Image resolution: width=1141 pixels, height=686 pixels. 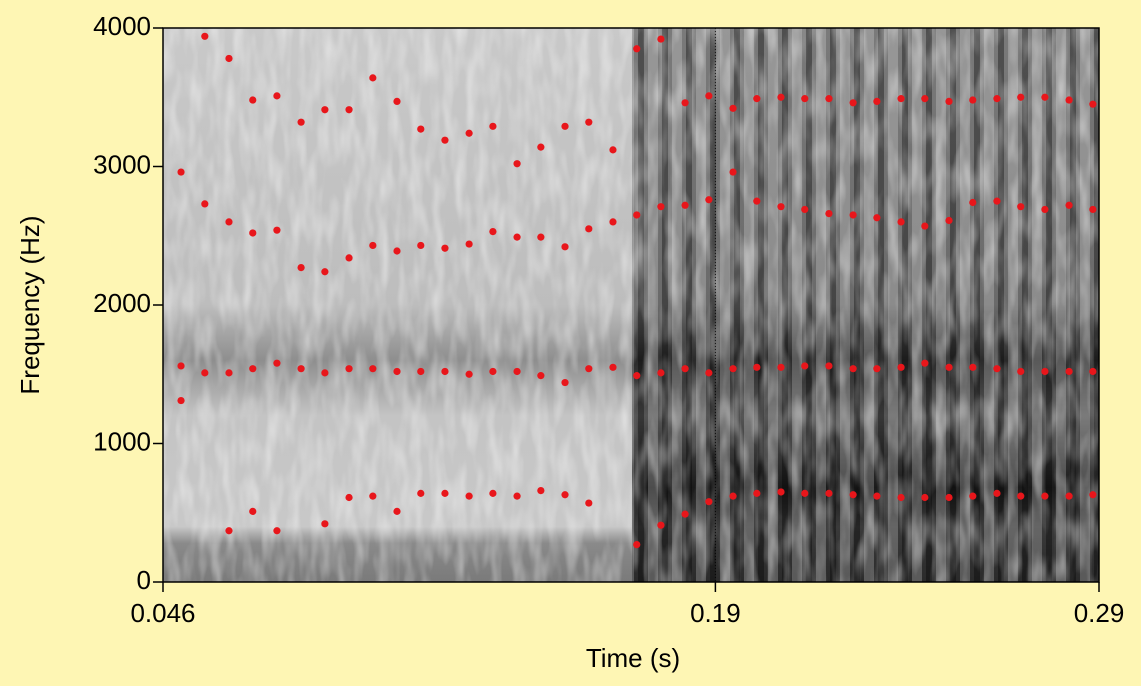 I want to click on y-tick-label: 2000, so click(x=122, y=303).